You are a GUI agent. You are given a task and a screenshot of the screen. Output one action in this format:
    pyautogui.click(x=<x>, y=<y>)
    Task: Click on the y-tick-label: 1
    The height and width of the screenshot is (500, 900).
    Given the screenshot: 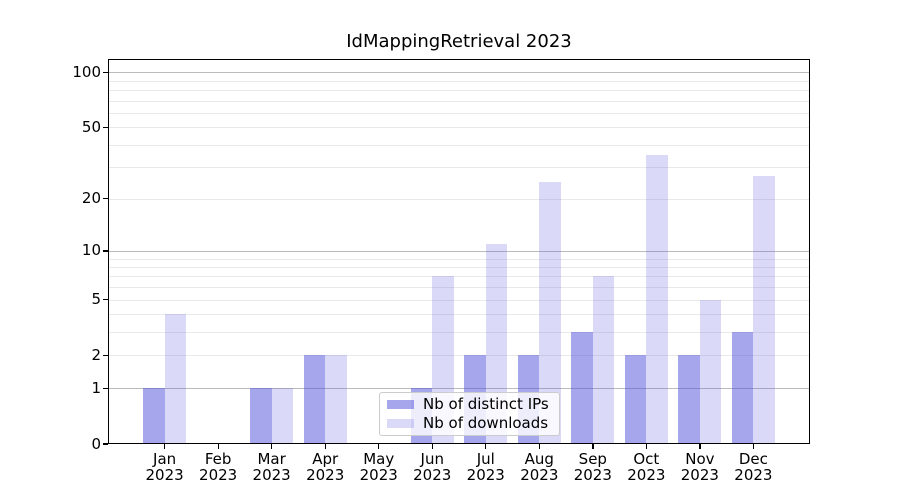 What is the action you would take?
    pyautogui.click(x=96, y=387)
    